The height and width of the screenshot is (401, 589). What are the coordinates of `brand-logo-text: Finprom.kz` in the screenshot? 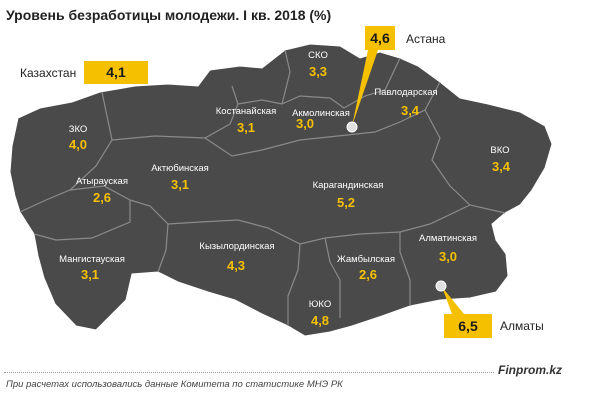 It's located at (530, 370).